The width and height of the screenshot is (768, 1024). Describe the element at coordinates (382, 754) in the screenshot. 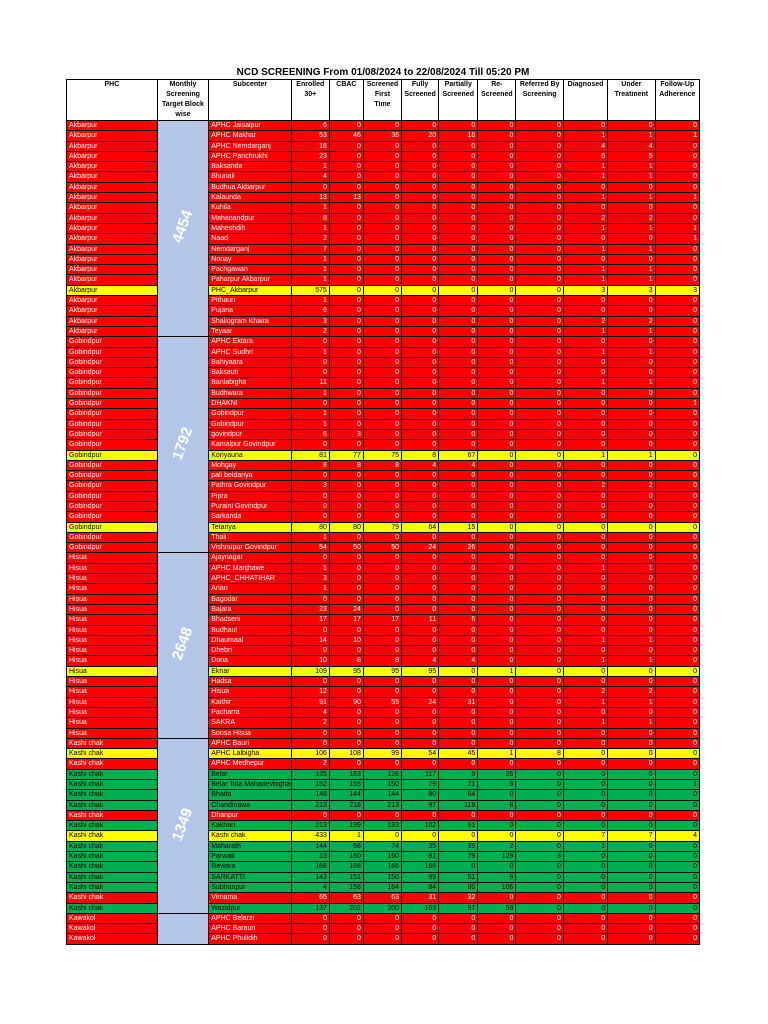

I see `value-cell: 99` at that location.